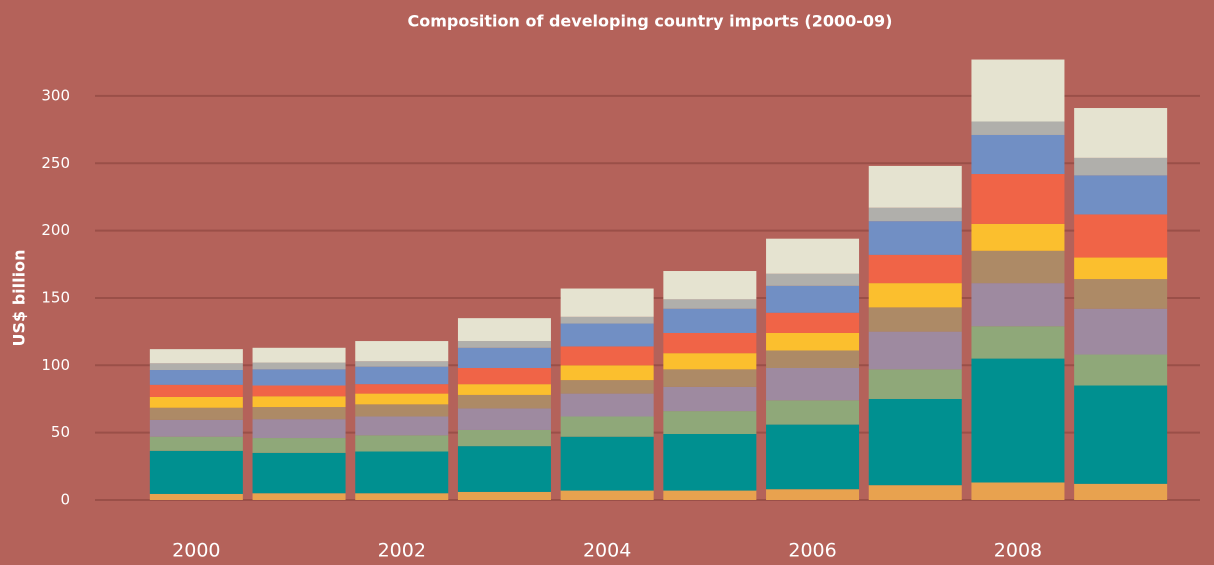 This screenshot has height=565, width=1214. What do you see at coordinates (55, 163) in the screenshot?
I see `y-tick-label: 250` at bounding box center [55, 163].